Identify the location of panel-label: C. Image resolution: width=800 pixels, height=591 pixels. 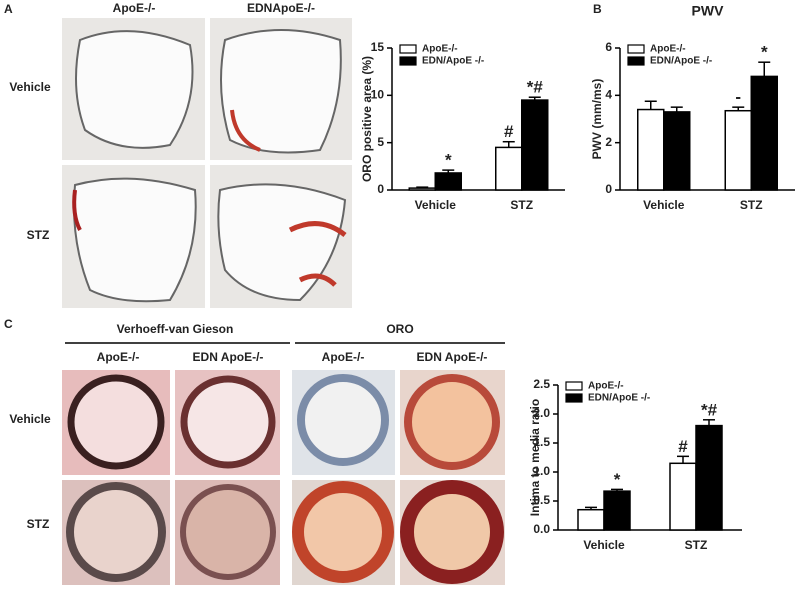
(8, 324).